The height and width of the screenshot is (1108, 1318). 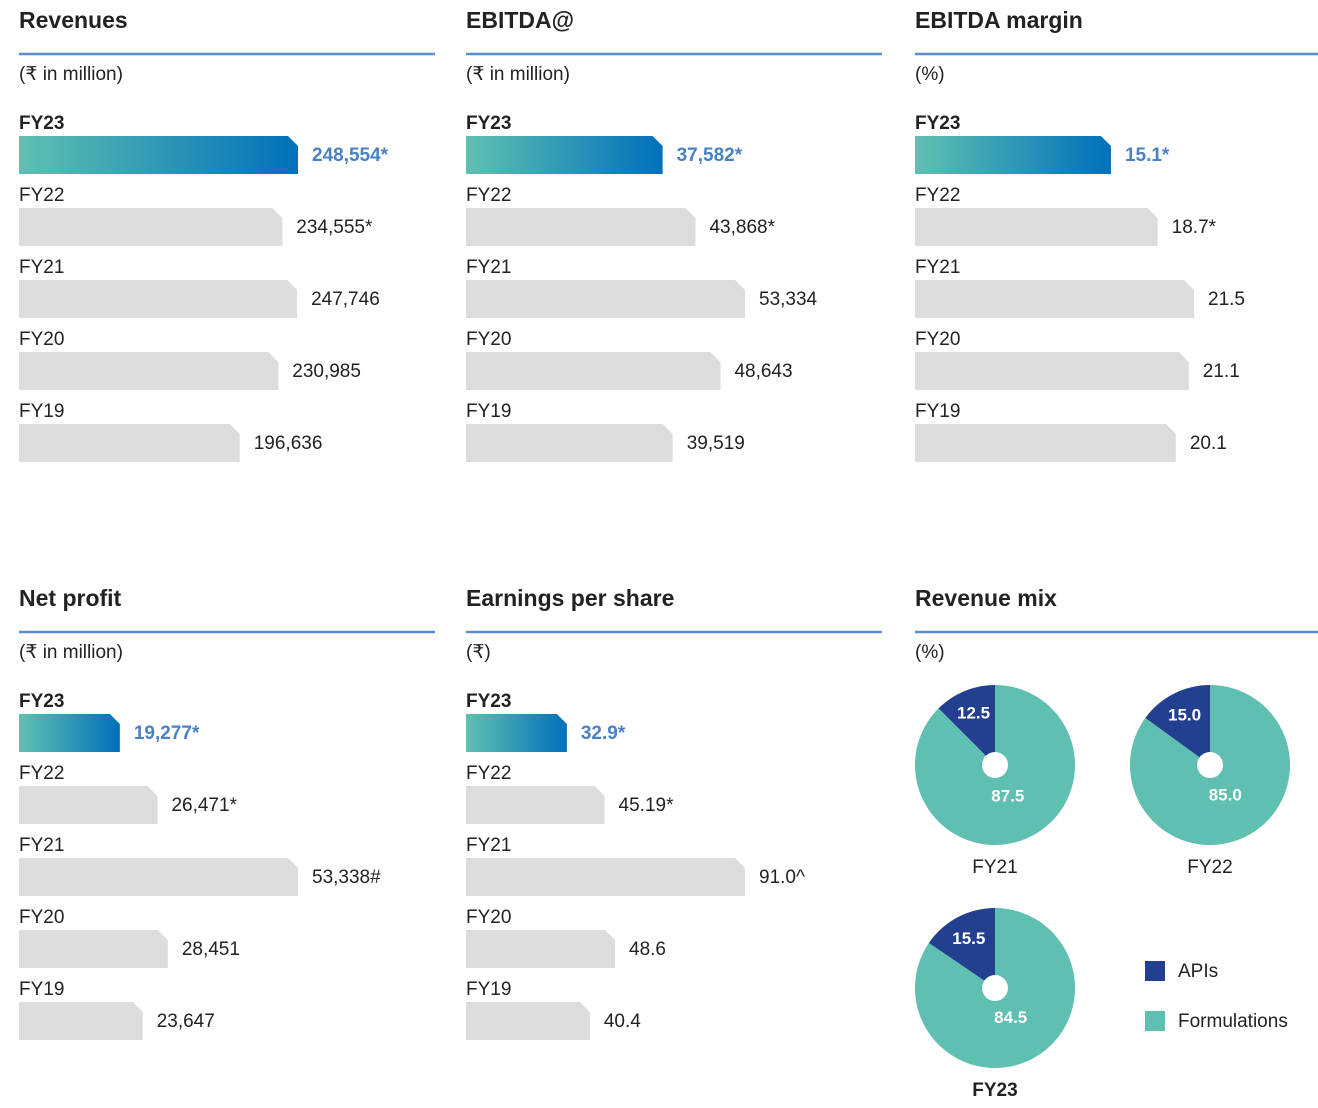 I want to click on value-label: 234,555*, so click(x=334, y=227).